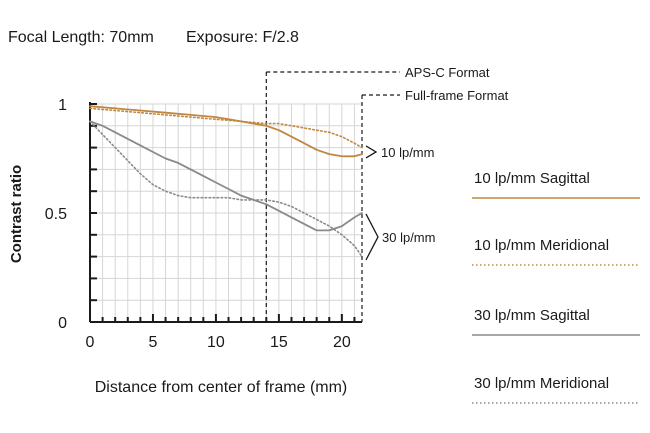 This screenshot has width=650, height=433. Describe the element at coordinates (541, 245) in the screenshot. I see `legend-entry-label: 10 lp/mm Meridional` at that location.